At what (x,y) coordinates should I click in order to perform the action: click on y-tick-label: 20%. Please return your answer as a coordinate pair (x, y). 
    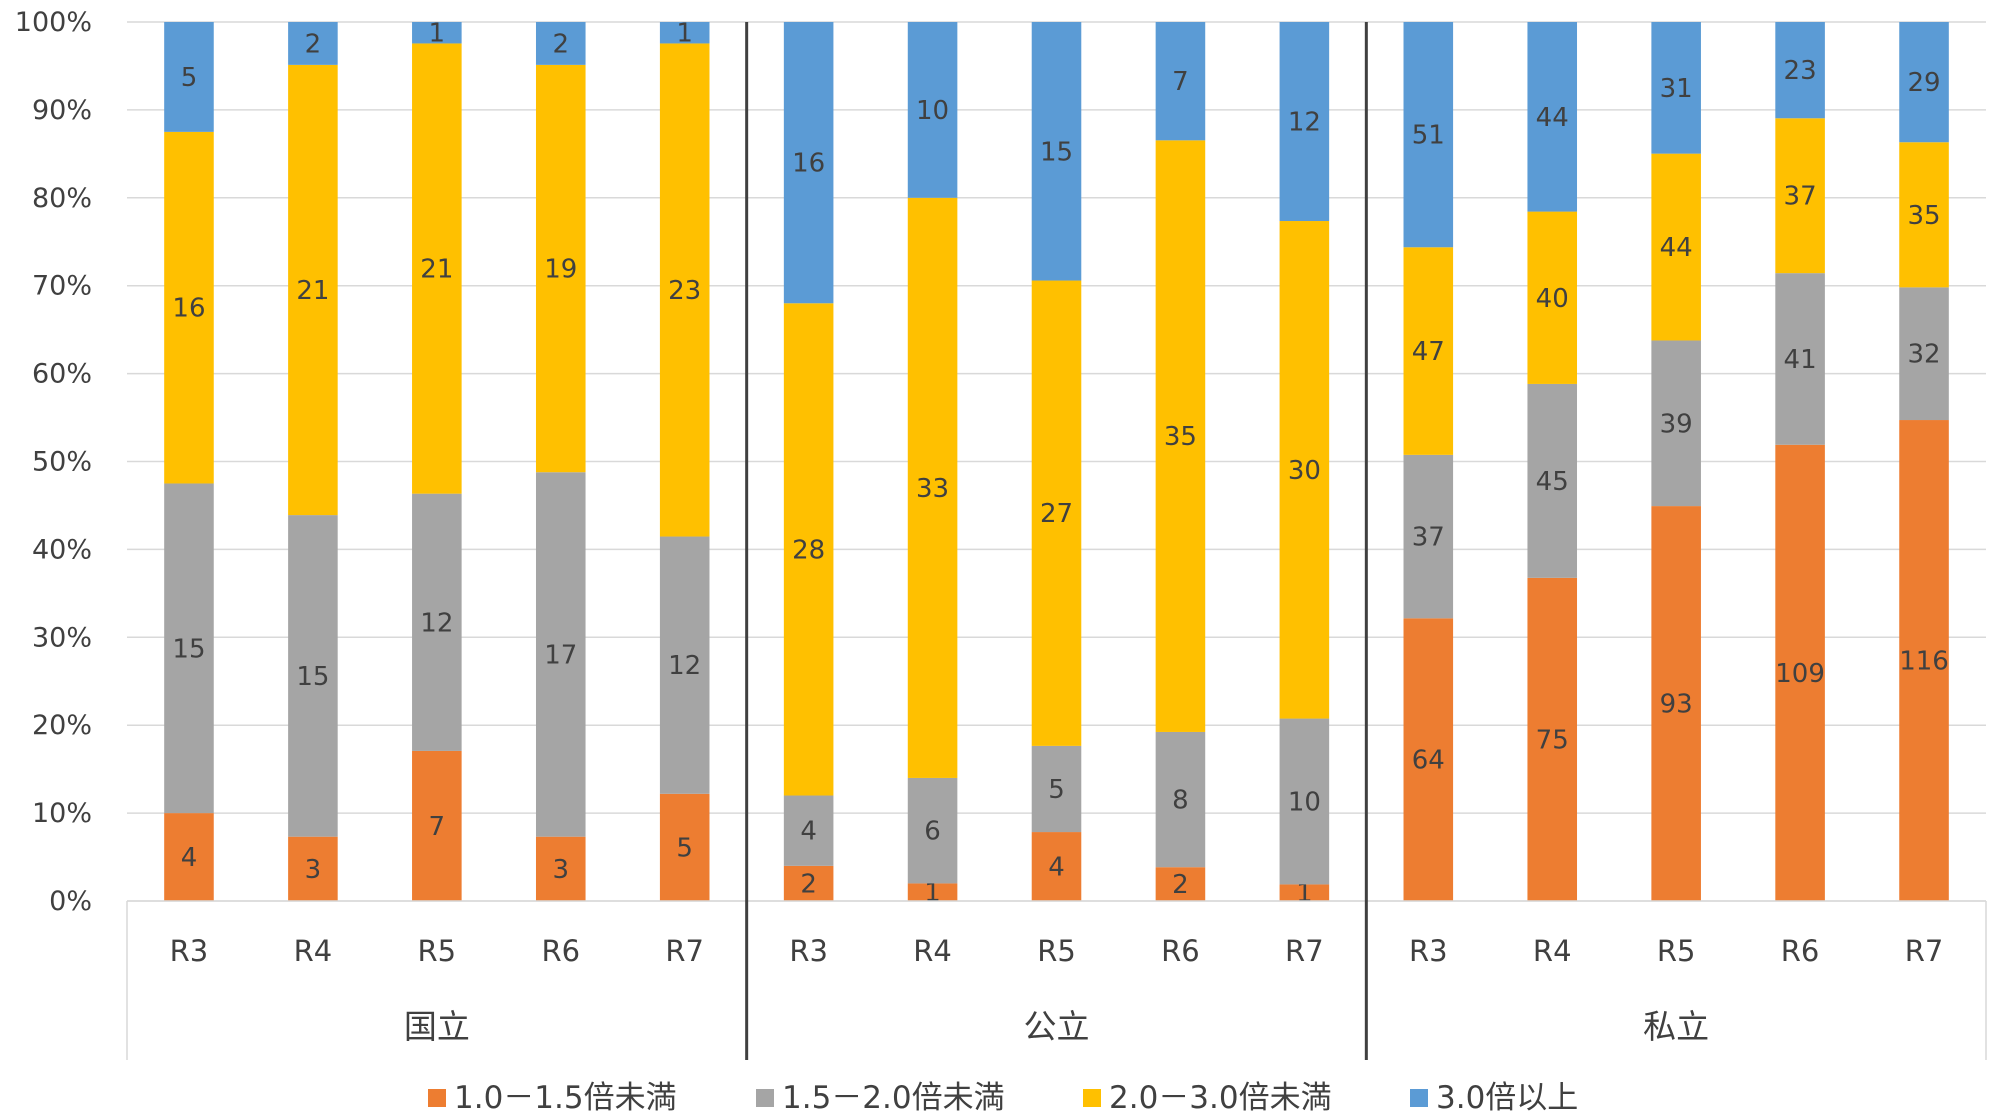
    Looking at the image, I should click on (62, 725).